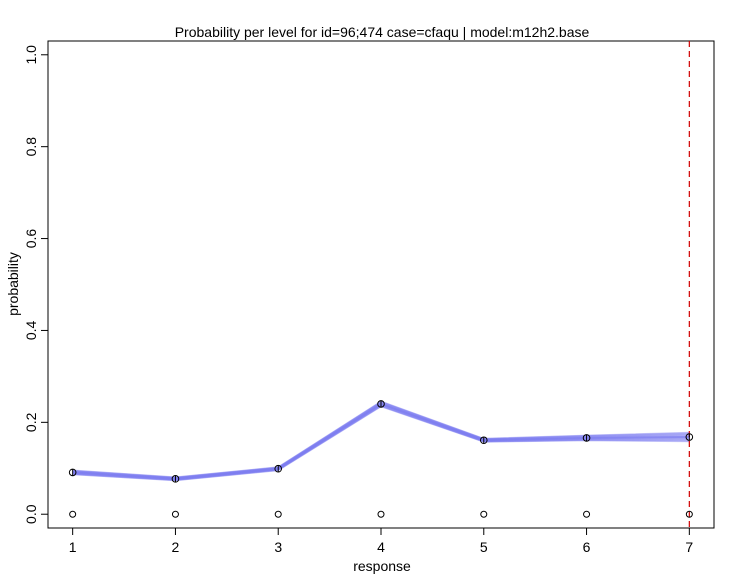  I want to click on y-tick-label: 0.2, so click(31, 422).